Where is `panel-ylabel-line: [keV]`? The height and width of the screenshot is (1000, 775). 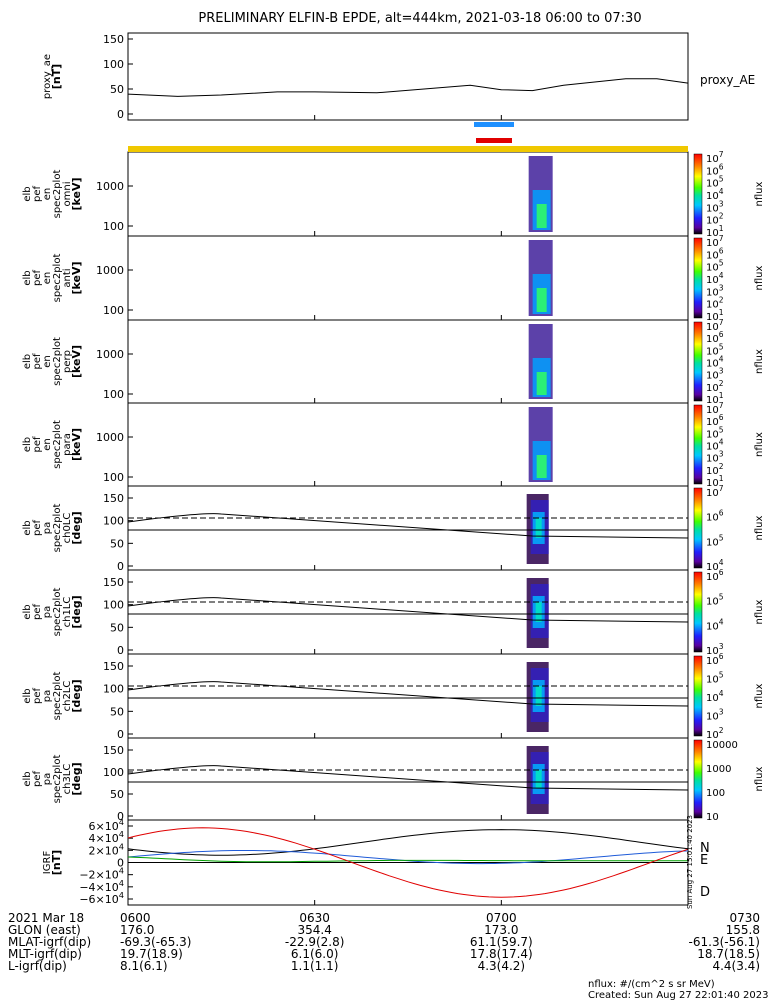 panel-ylabel-line: [keV] is located at coordinates (76, 277).